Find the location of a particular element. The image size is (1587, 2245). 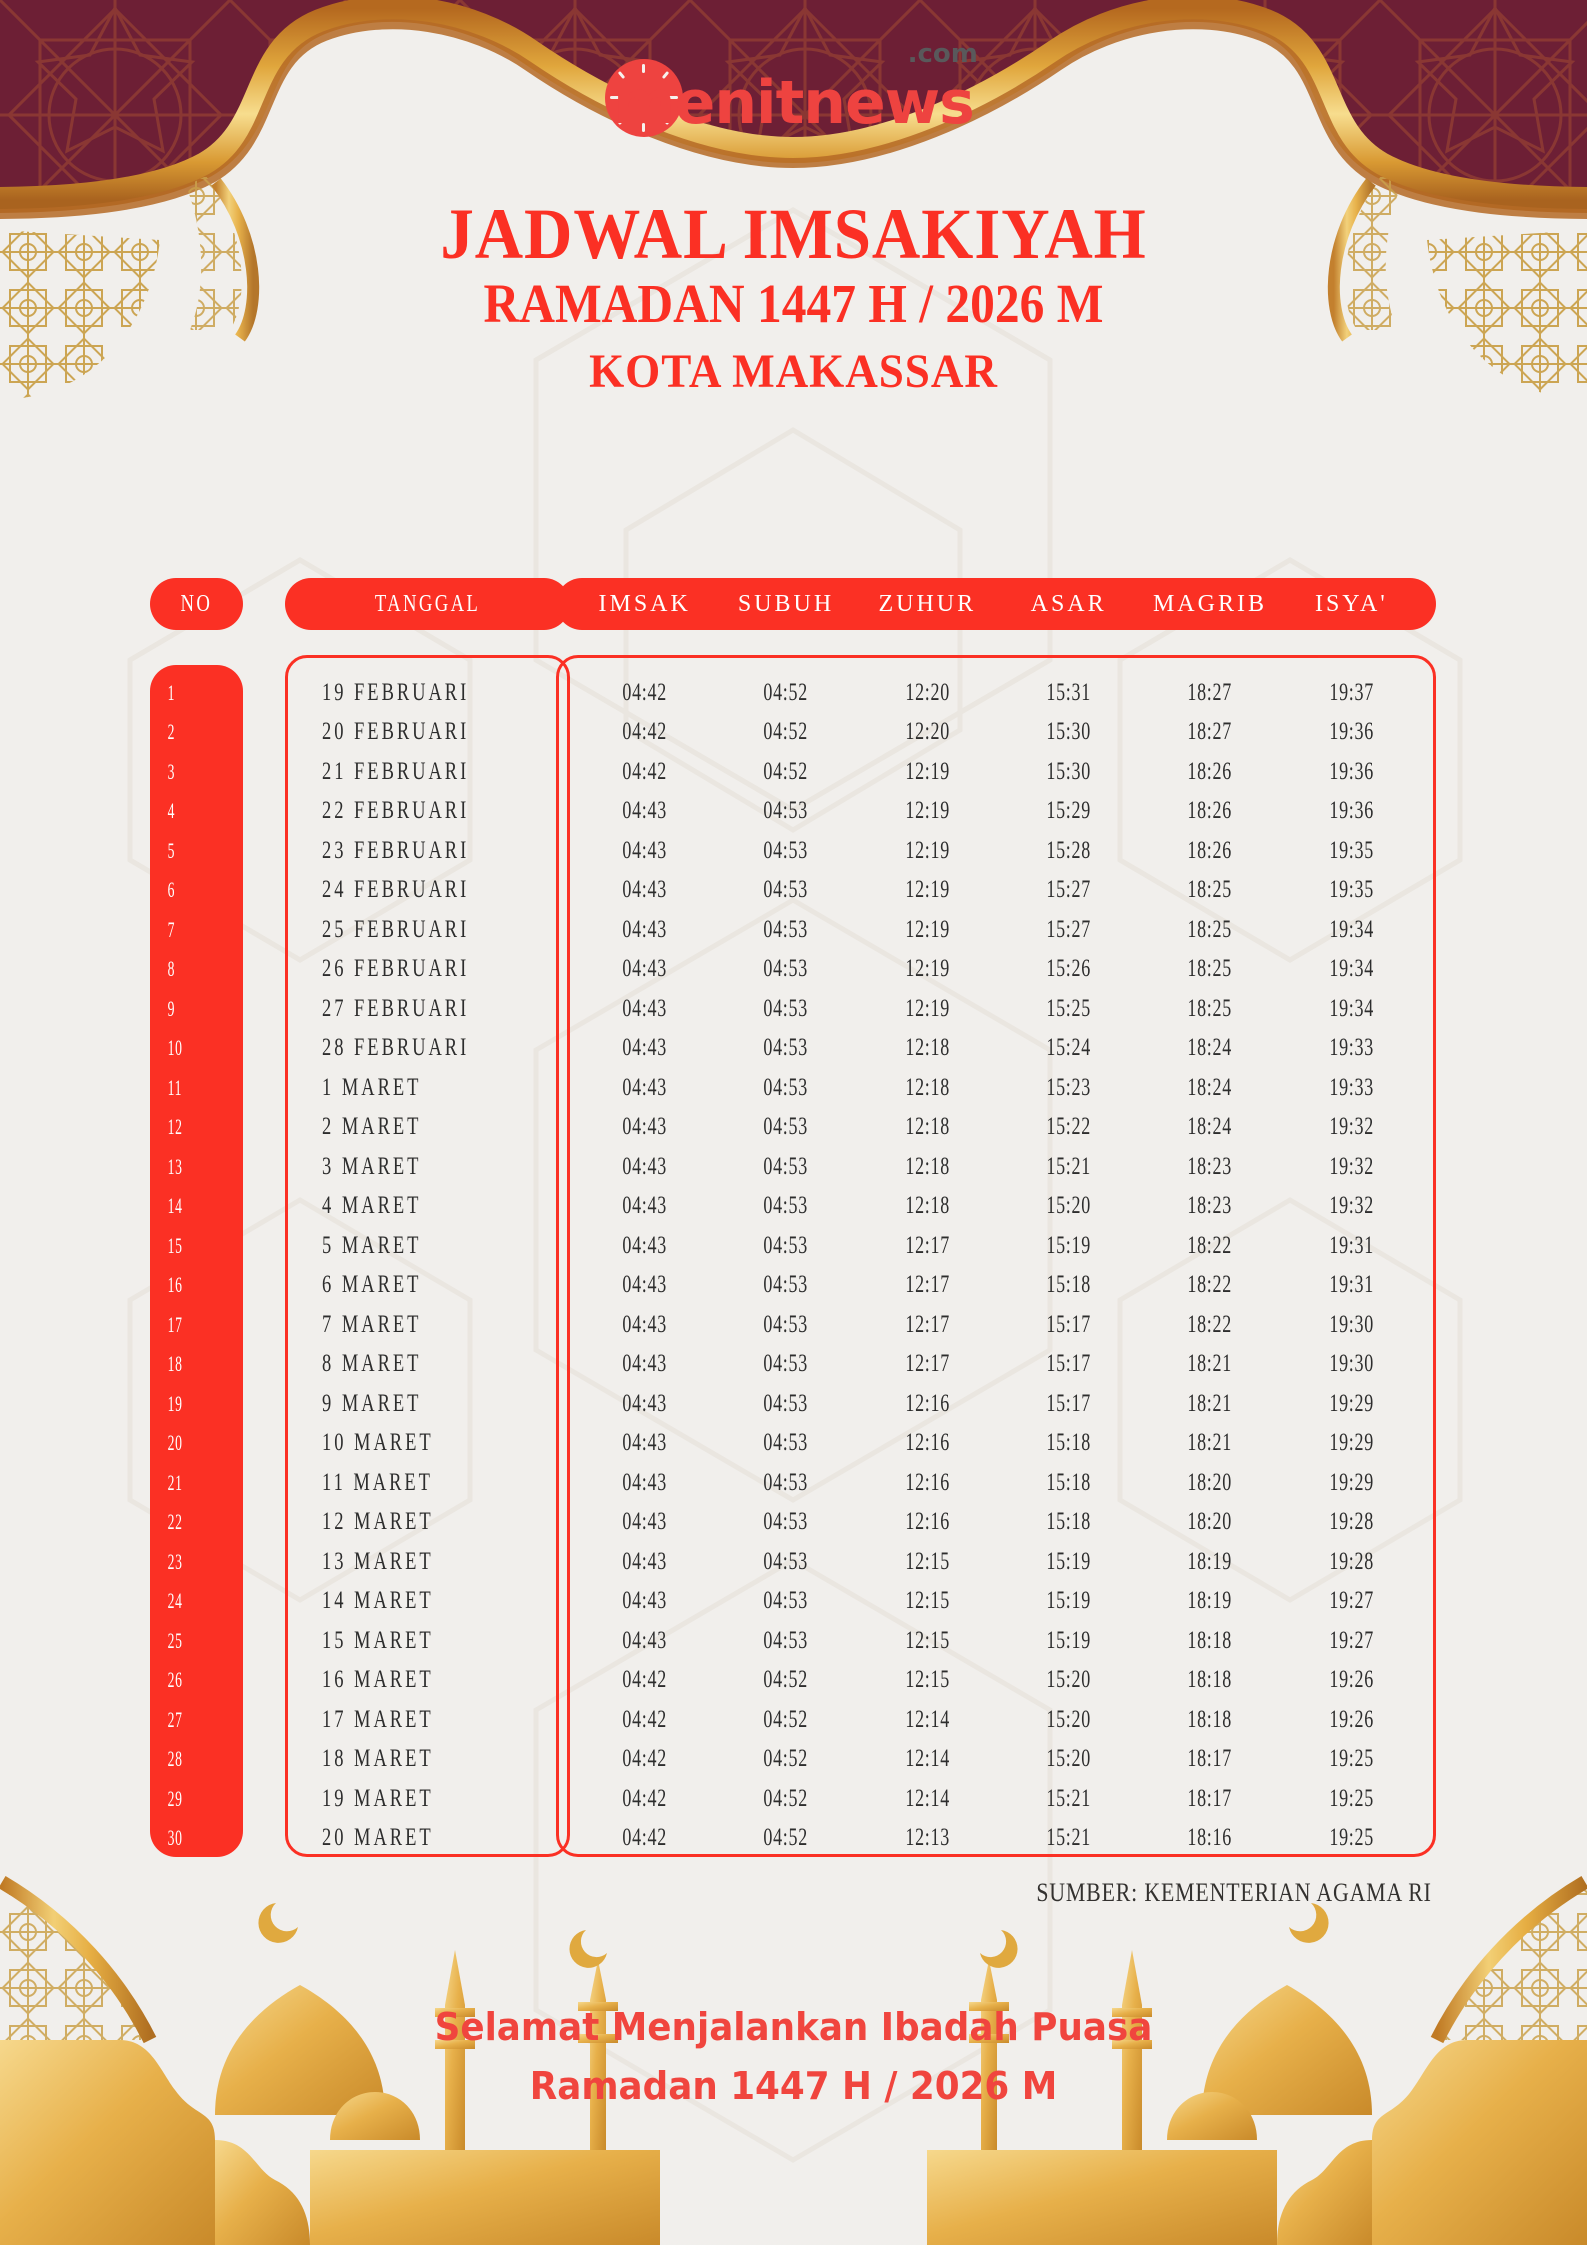

row-number: 27 is located at coordinates (175, 1719).